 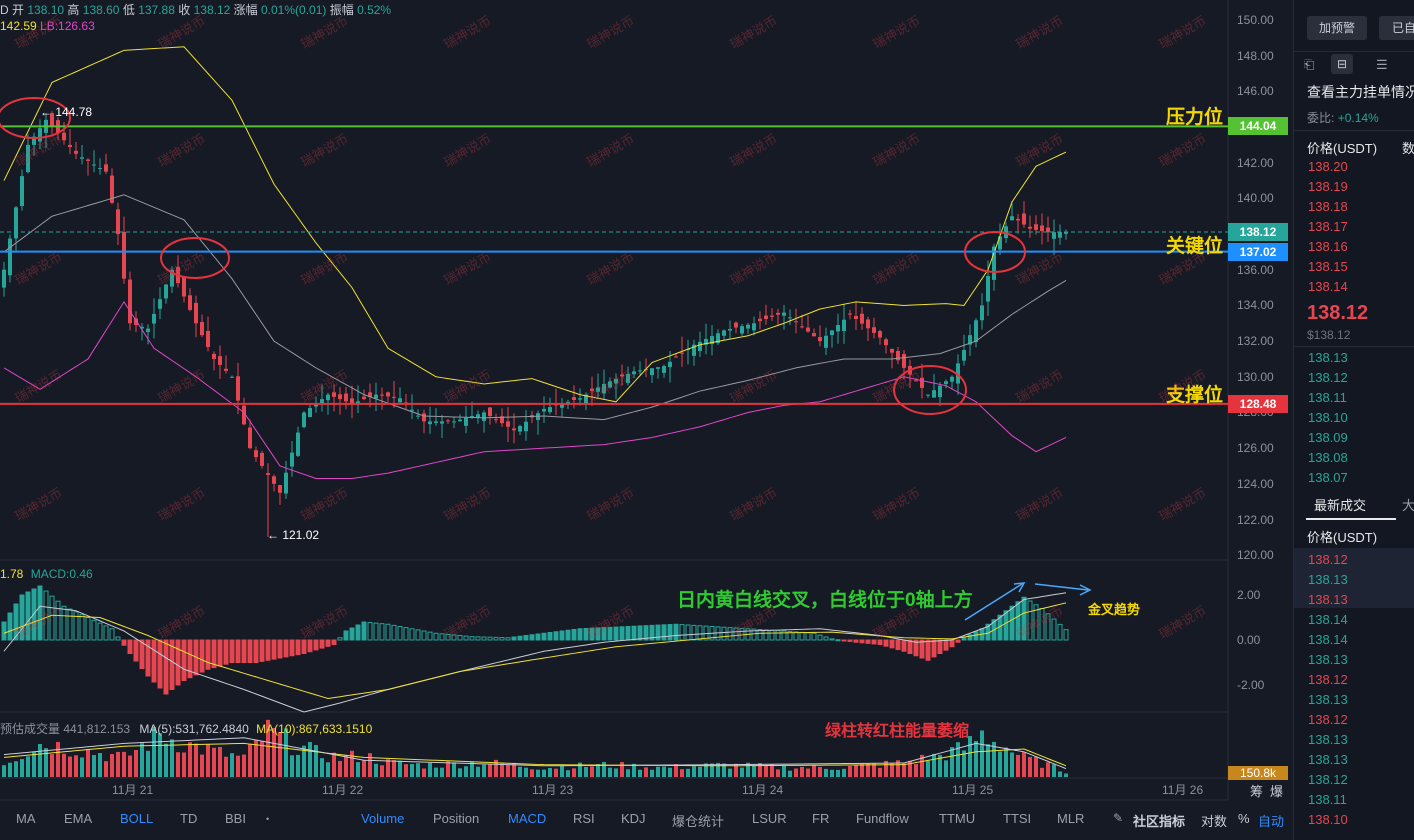 I want to click on ratio-value: +0.14%, so click(x=1358, y=118).